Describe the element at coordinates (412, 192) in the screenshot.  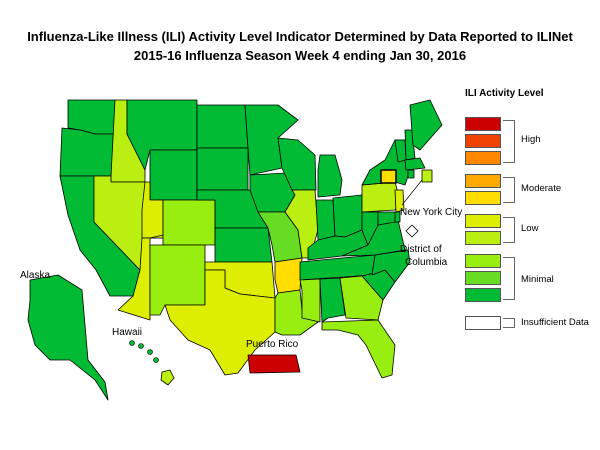
I see `nyc-leader-line` at that location.